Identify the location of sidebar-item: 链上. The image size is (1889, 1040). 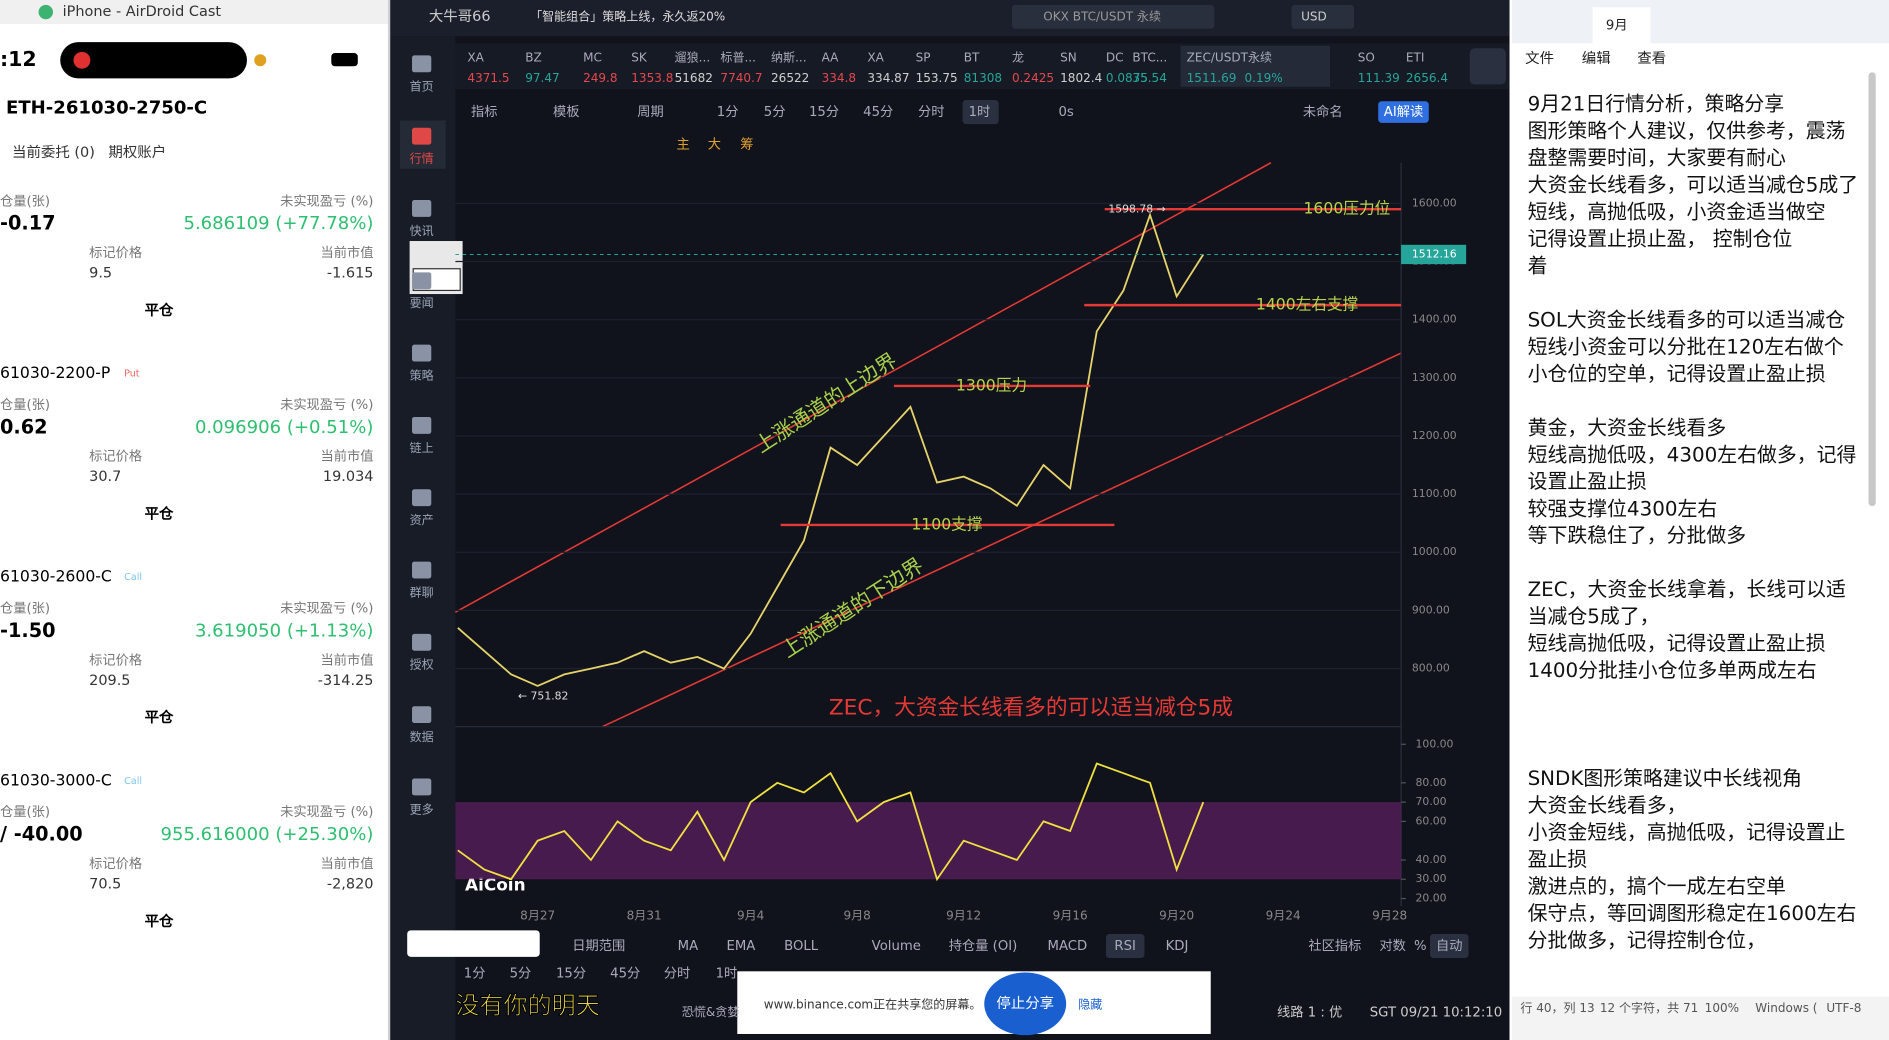
(422, 447).